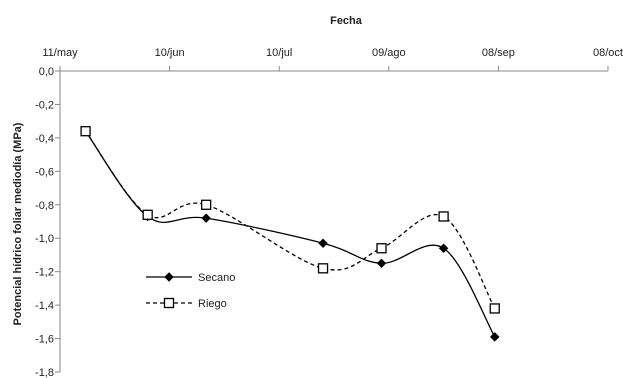  Describe the element at coordinates (44, 372) in the screenshot. I see `y-tick-label: -1,8` at that location.